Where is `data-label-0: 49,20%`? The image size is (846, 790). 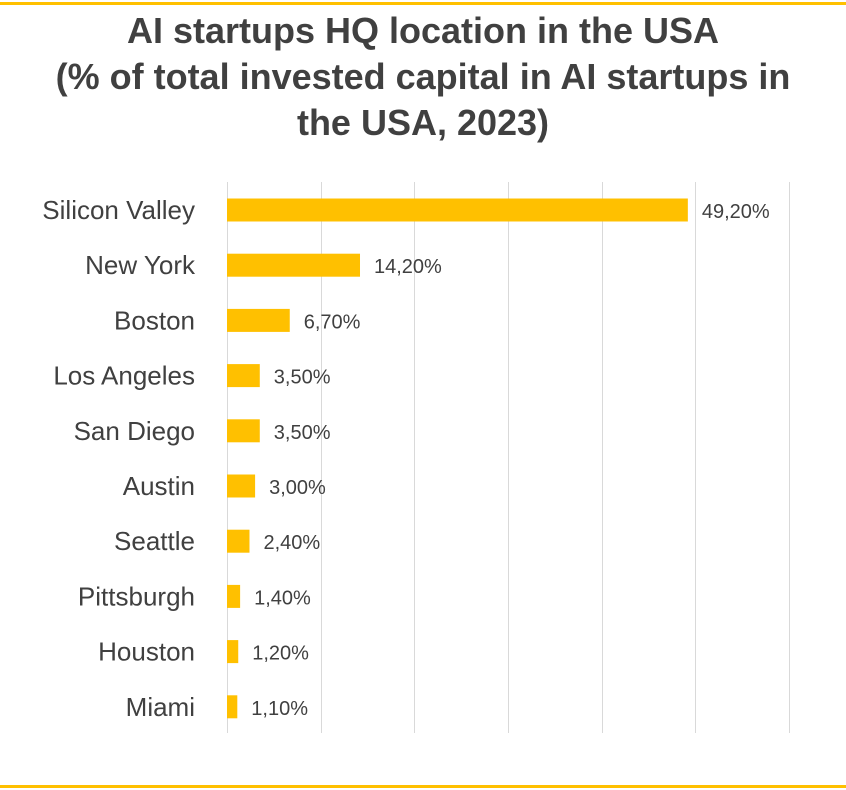 data-label-0: 49,20% is located at coordinates (736, 212).